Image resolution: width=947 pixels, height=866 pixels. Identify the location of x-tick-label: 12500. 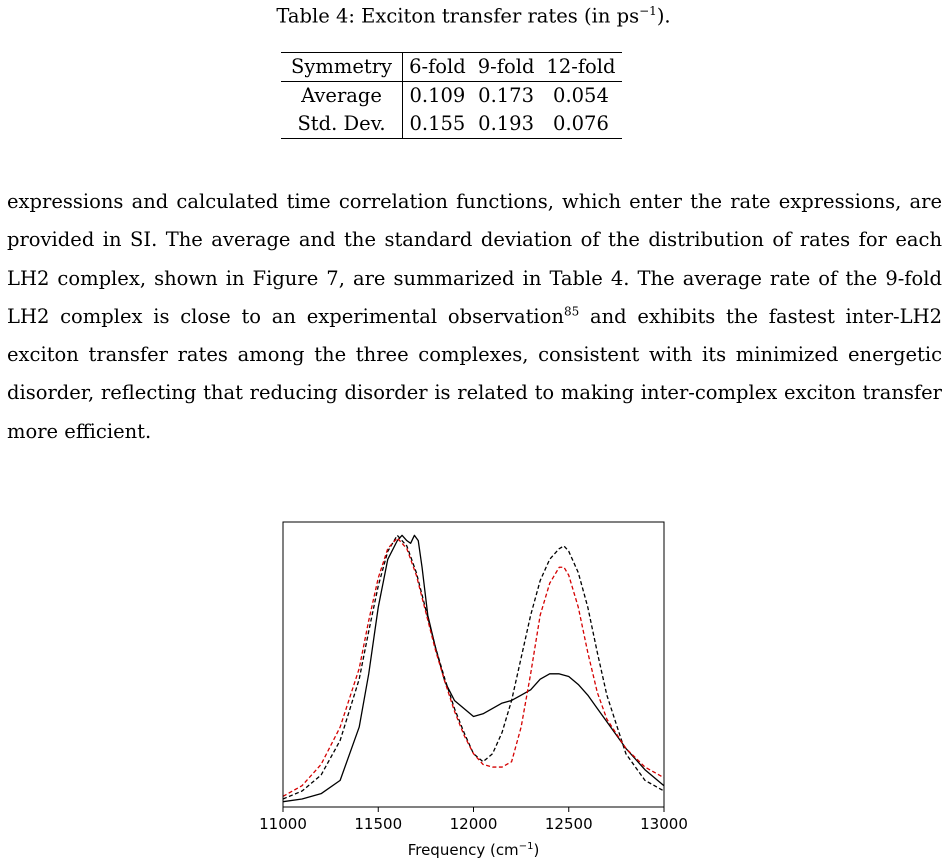
(569, 824).